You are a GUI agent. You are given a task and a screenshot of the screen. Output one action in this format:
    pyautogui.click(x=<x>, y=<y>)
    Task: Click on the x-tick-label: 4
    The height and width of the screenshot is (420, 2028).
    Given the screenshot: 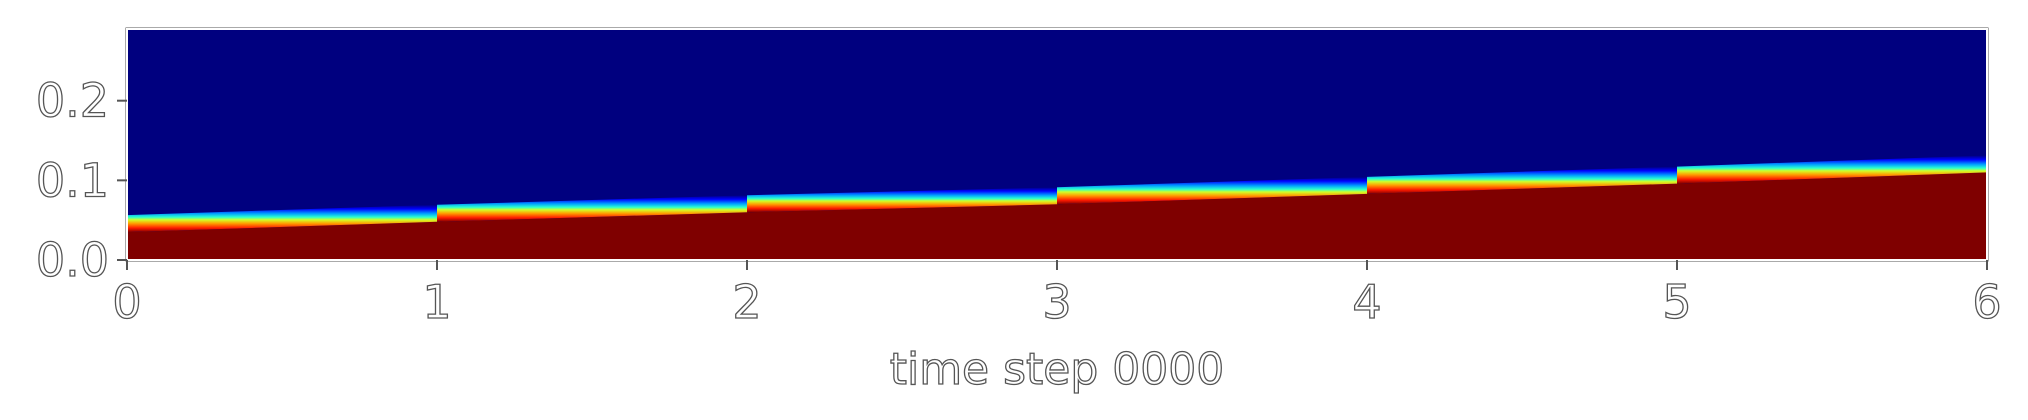 What is the action you would take?
    pyautogui.click(x=1366, y=302)
    